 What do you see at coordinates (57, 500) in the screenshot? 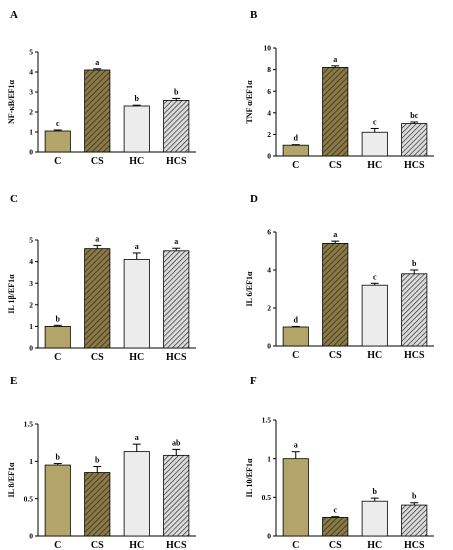
I see `panel-e-bar-c` at bounding box center [57, 500].